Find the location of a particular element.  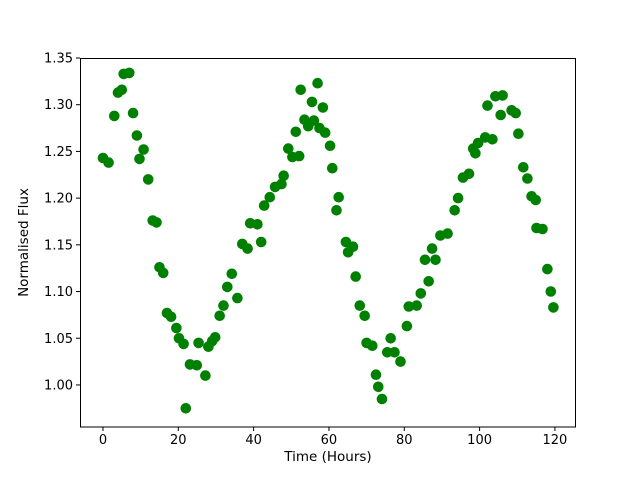

x-tick-label: 20 is located at coordinates (178, 440).